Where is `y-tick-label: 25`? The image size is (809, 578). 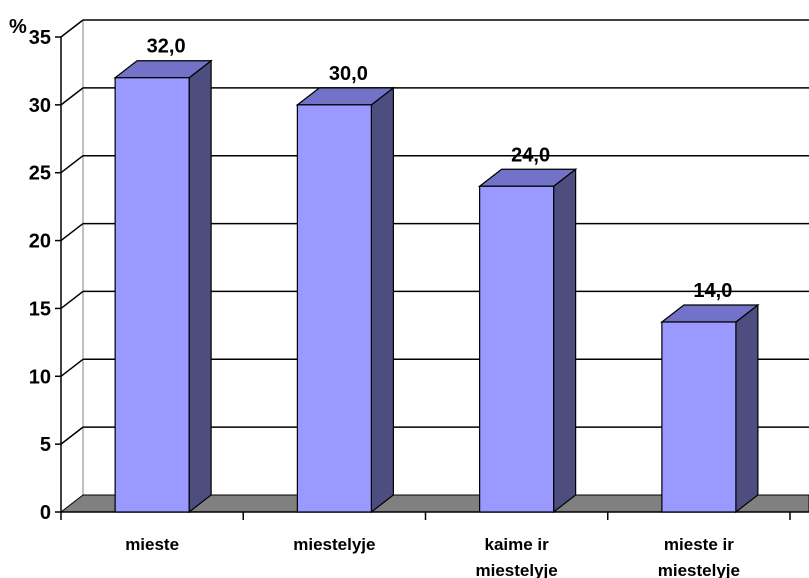 y-tick-label: 25 is located at coordinates (40, 174).